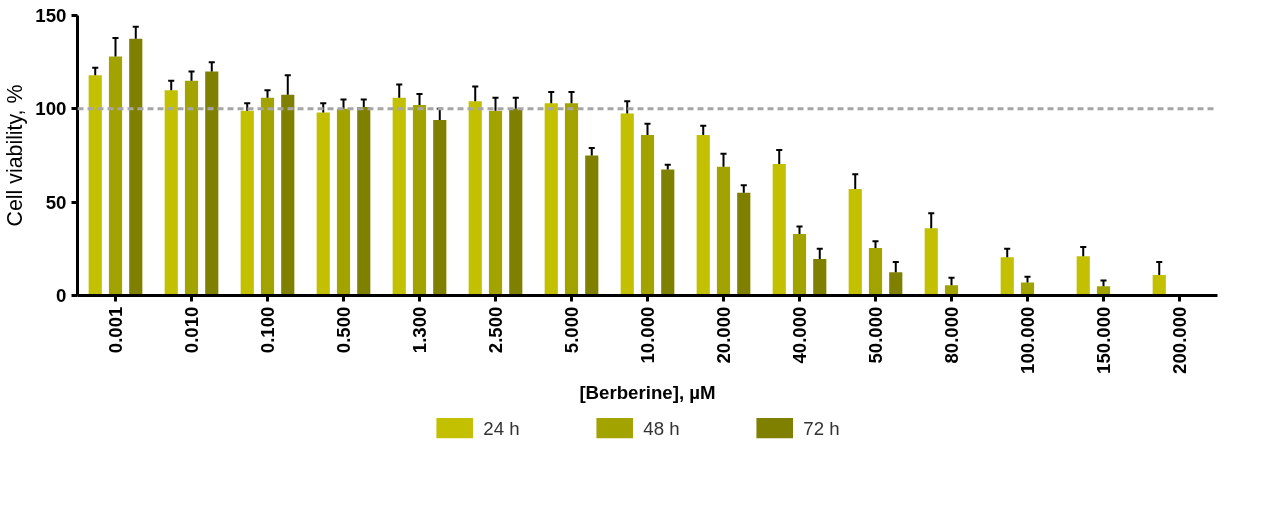 This screenshot has width=1269, height=514. I want to click on x-tick-label: 20.000, so click(723, 335).